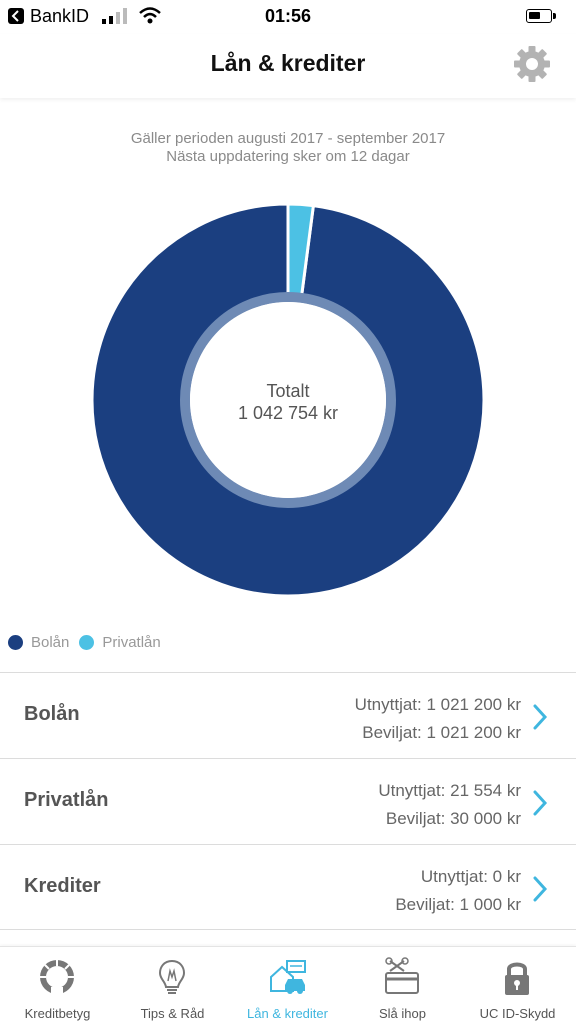  What do you see at coordinates (458, 891) in the screenshot?
I see `loan-values: Utnyttjat: 0 kr Beviljat: 1 000 kr` at bounding box center [458, 891].